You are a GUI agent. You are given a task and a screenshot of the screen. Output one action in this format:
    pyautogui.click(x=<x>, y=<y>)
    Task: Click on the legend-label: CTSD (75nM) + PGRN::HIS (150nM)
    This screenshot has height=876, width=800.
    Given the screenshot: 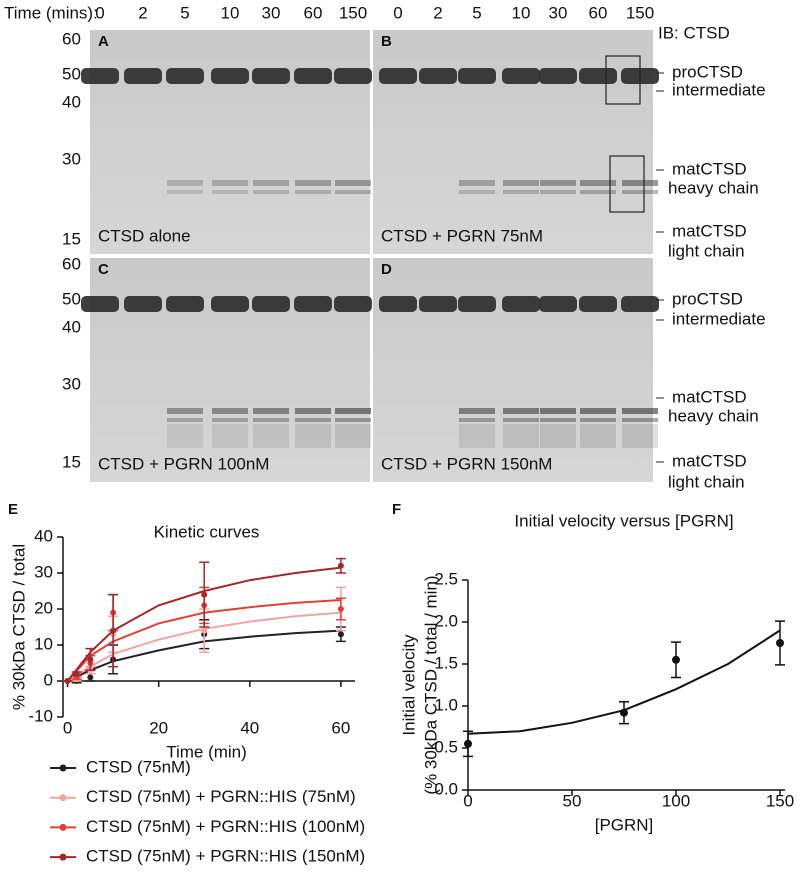 What is the action you would take?
    pyautogui.click(x=225, y=856)
    